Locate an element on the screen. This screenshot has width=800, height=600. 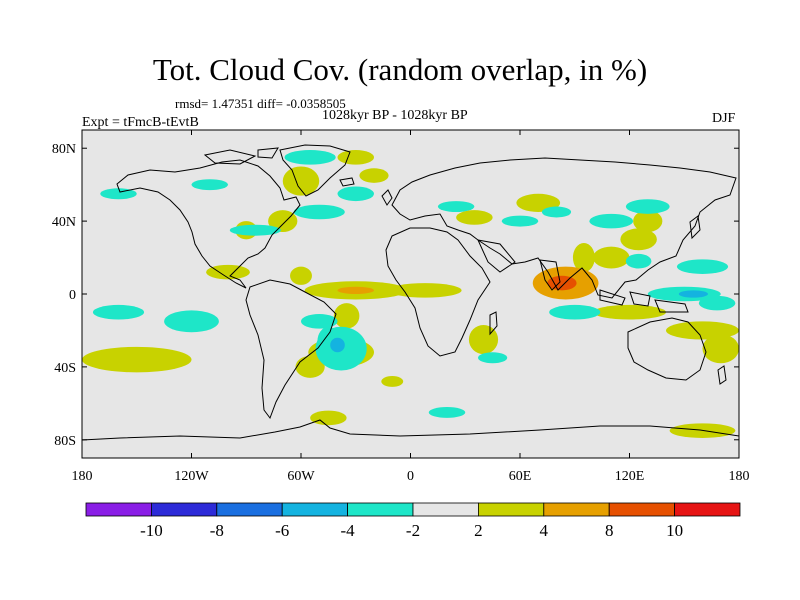
colorbar-label: 8 is located at coordinates (609, 530).